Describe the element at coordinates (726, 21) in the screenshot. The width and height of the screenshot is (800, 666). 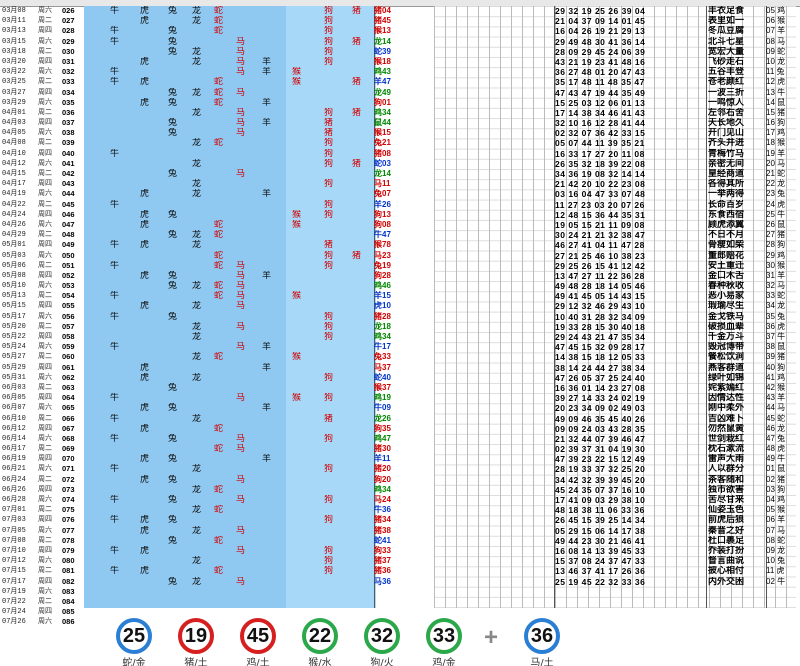
I see `zodiac-phrase: 表里如一` at that location.